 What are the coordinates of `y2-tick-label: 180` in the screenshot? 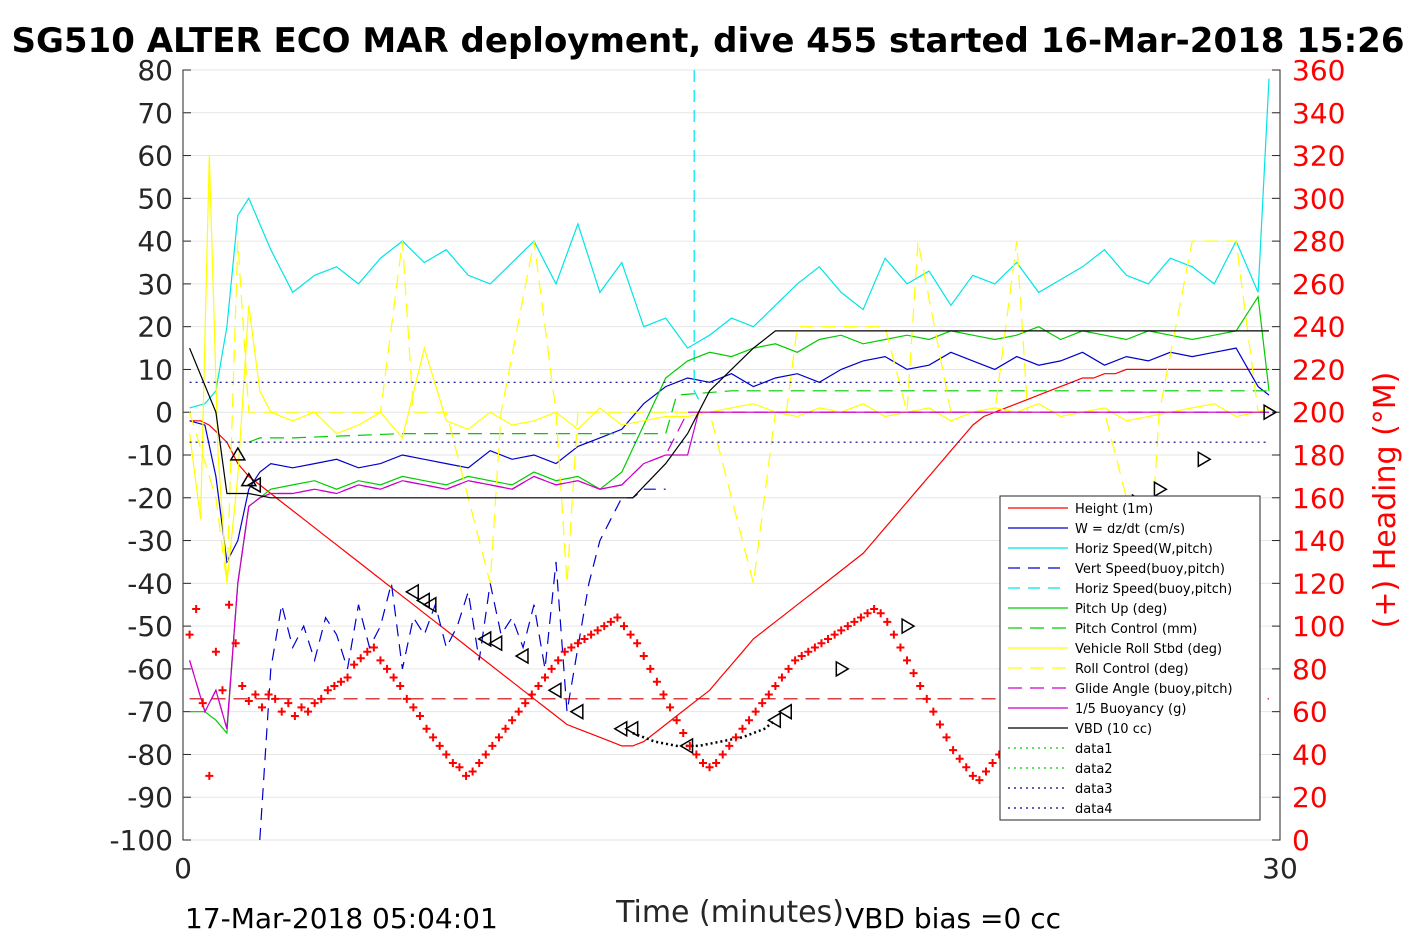 It's located at (1318, 455).